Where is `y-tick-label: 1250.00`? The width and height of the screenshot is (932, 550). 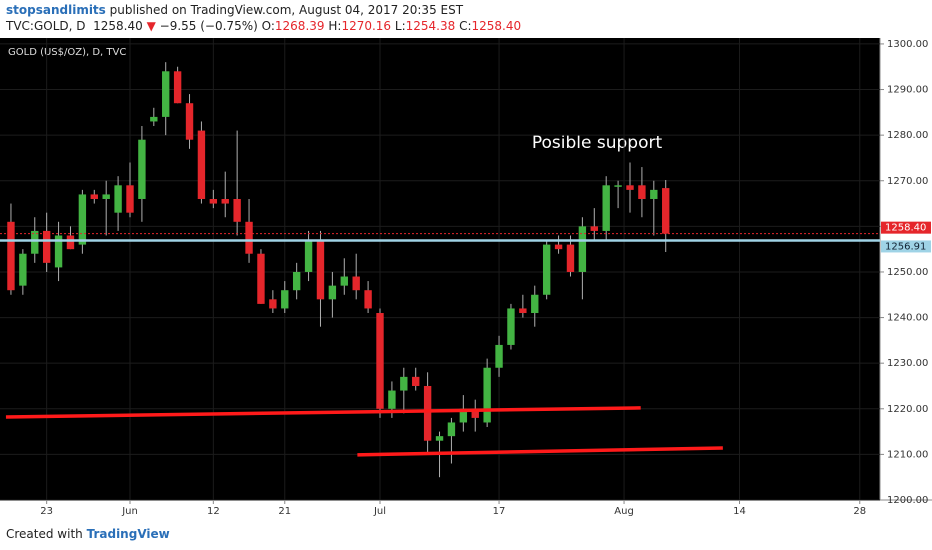 y-tick-label: 1250.00 is located at coordinates (907, 272).